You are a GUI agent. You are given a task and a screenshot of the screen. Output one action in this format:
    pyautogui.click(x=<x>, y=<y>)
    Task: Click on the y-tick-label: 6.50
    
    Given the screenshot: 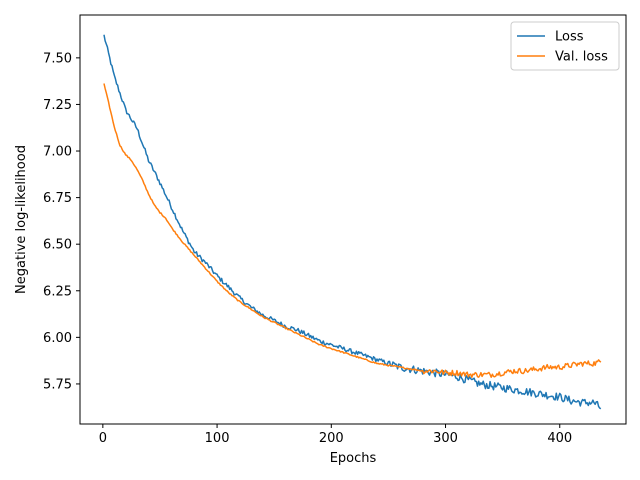 What is the action you would take?
    pyautogui.click(x=57, y=245)
    